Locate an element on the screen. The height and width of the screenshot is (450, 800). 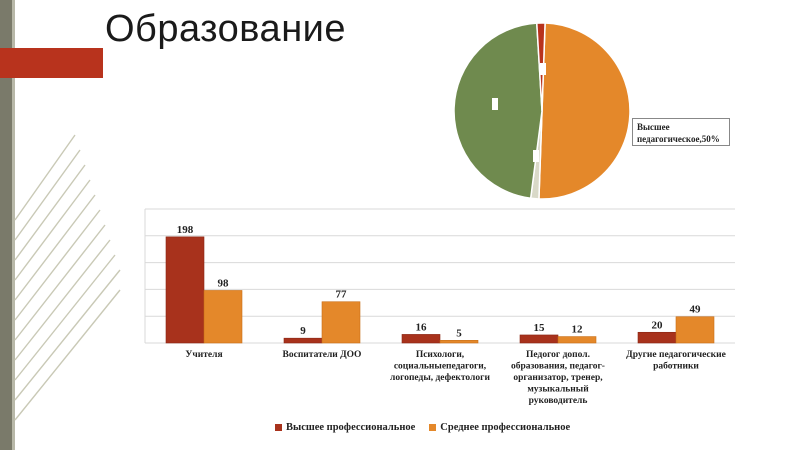
legend-item-secondary: Среднее профессиональное is located at coordinates (499, 427).